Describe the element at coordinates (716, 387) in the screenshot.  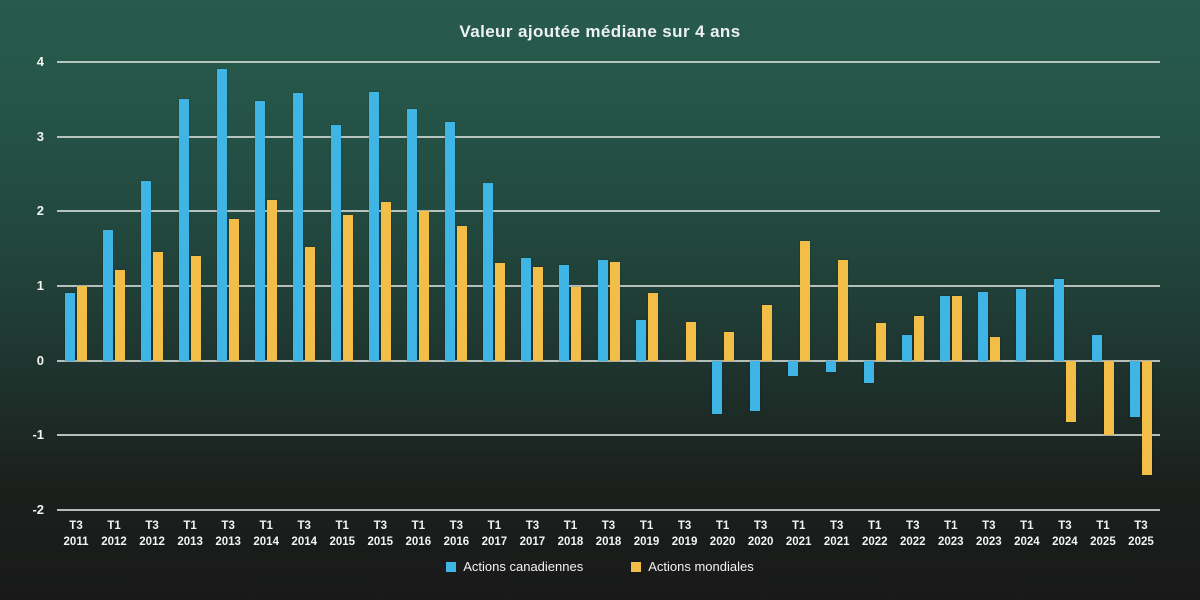
I see `bar-canadiennes-T1-2020` at that location.